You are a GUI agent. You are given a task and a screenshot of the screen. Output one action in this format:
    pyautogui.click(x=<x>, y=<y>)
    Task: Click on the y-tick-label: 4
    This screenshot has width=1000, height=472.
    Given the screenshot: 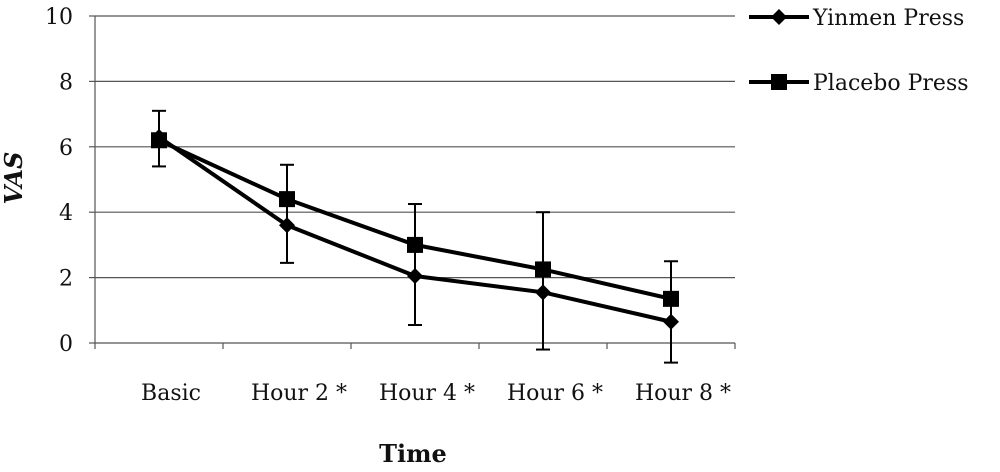 What is the action you would take?
    pyautogui.click(x=66, y=213)
    